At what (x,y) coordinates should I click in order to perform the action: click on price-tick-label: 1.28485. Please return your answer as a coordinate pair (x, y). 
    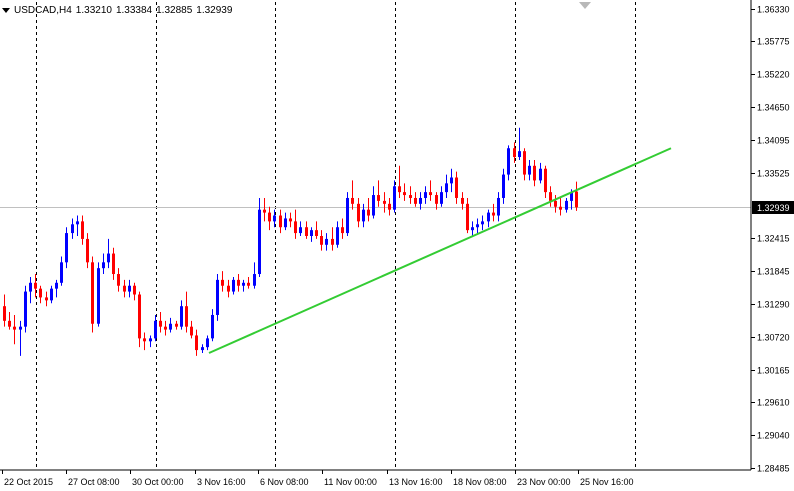
    Looking at the image, I should click on (773, 469).